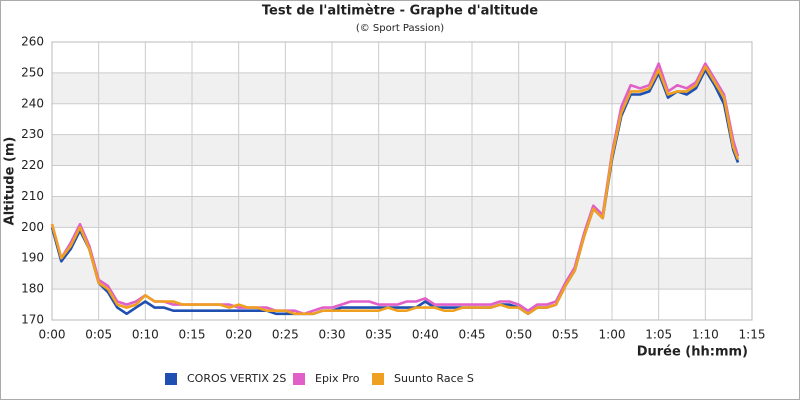 The image size is (800, 400). I want to click on chart-title: Test de l'altimètre - Graphe d'altitude, so click(400, 11).